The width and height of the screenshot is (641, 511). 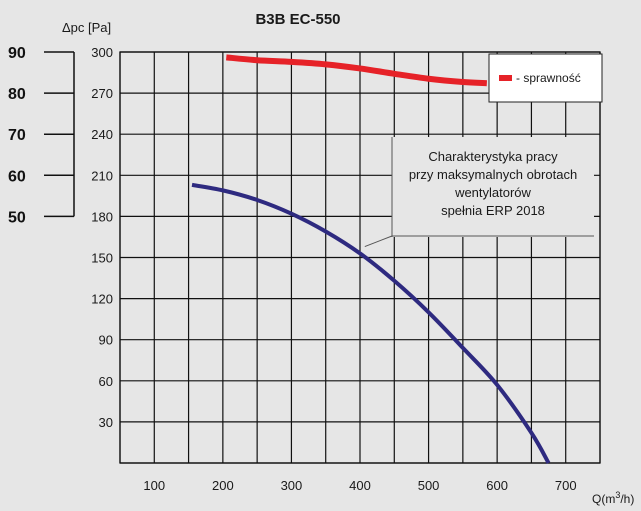 I want to click on x-tick-label: 600, so click(x=497, y=485).